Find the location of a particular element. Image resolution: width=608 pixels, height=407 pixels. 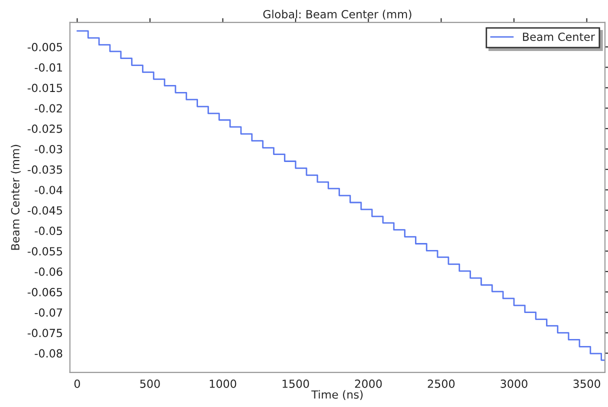

x-axis-title: Time (ns) is located at coordinates (337, 395).